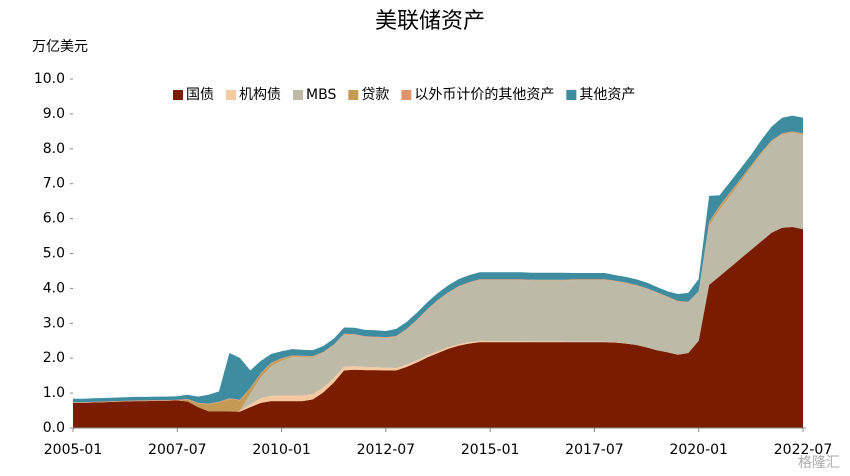 The width and height of the screenshot is (850, 476). What do you see at coordinates (819, 463) in the screenshot?
I see `watermark: 格隆汇` at bounding box center [819, 463].